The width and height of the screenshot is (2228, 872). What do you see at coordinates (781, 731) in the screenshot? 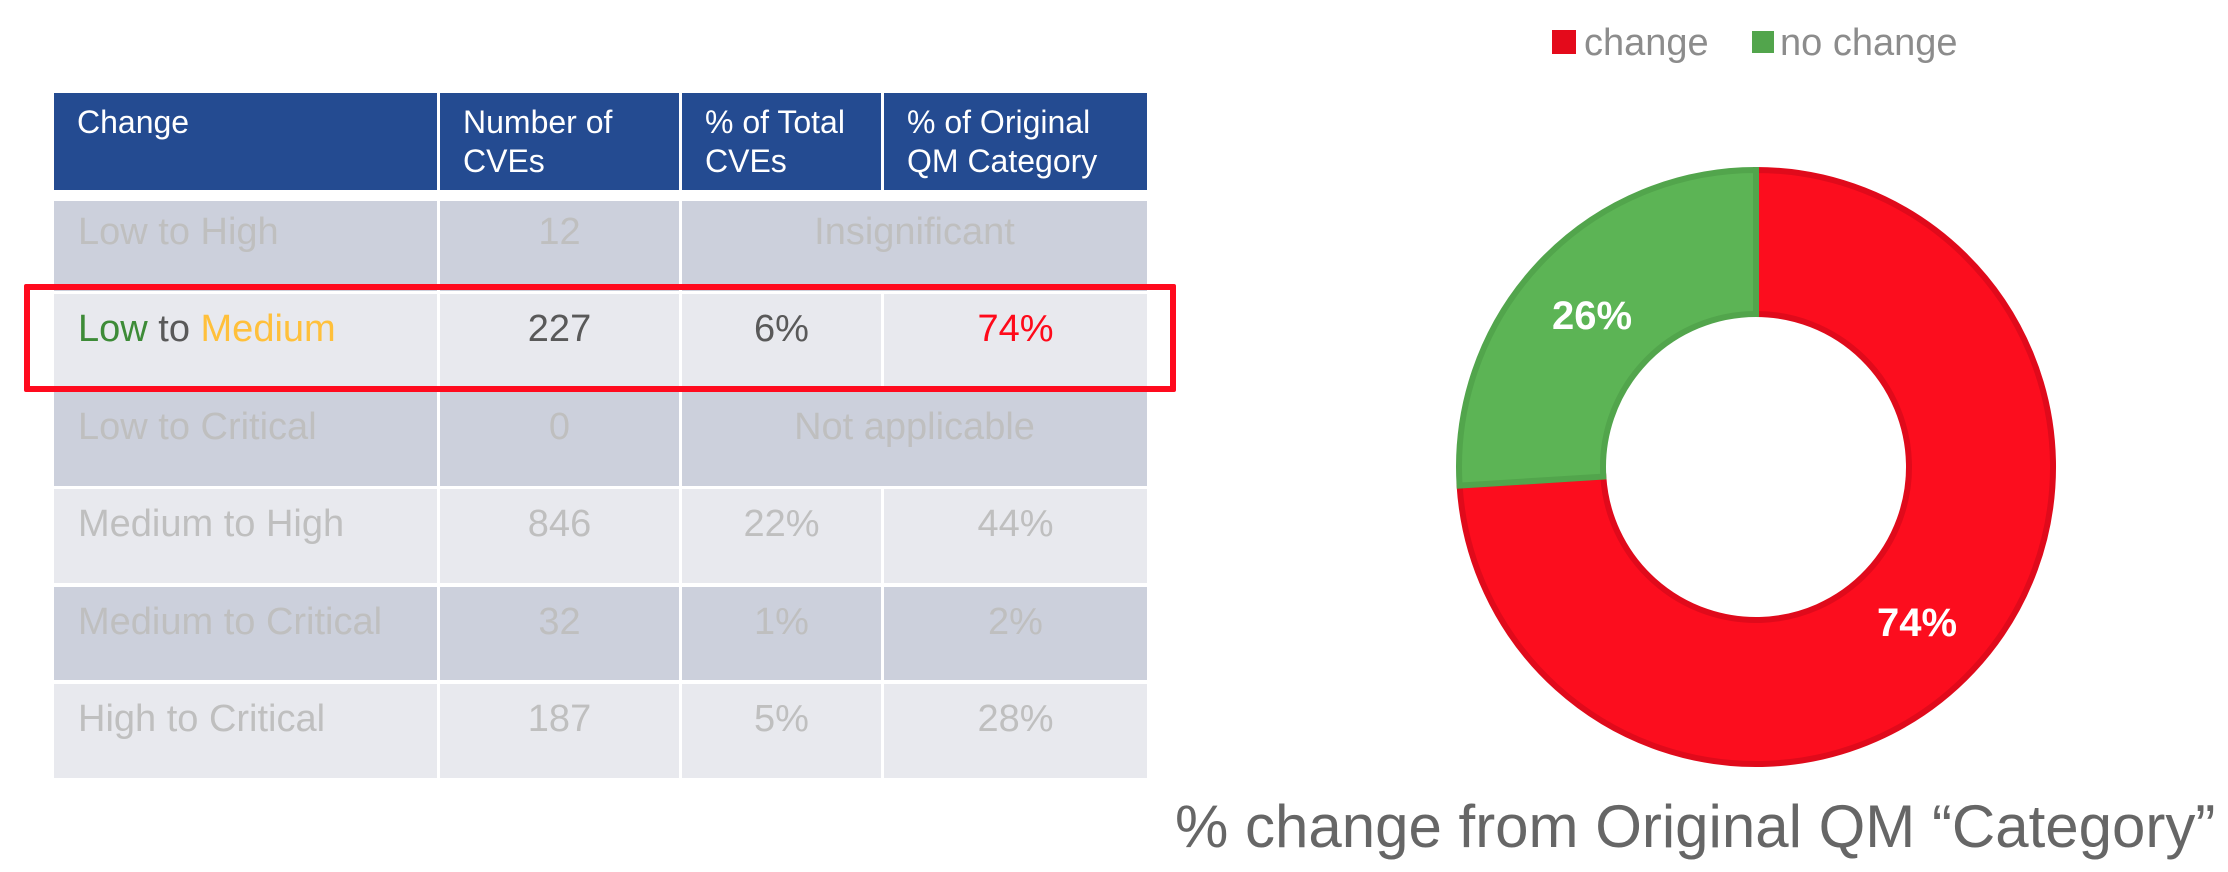
I see `table-row-6-pct-total: 5%` at bounding box center [781, 731].